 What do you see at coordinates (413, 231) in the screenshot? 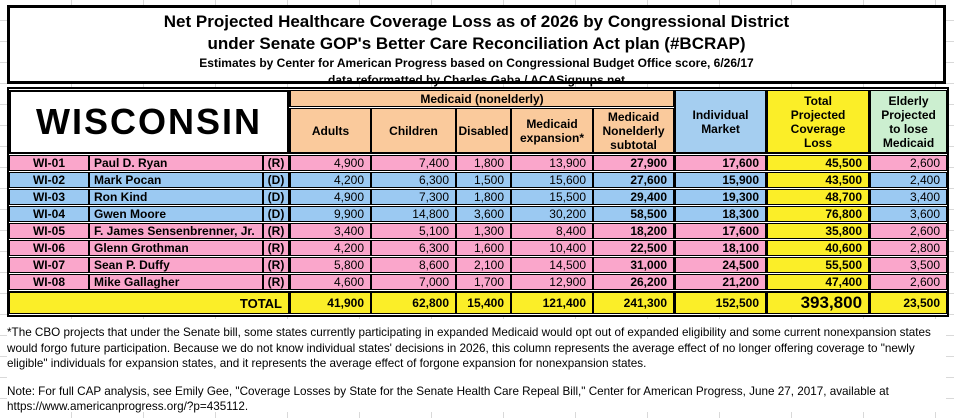
I see `cell-children: 5,100` at bounding box center [413, 231].